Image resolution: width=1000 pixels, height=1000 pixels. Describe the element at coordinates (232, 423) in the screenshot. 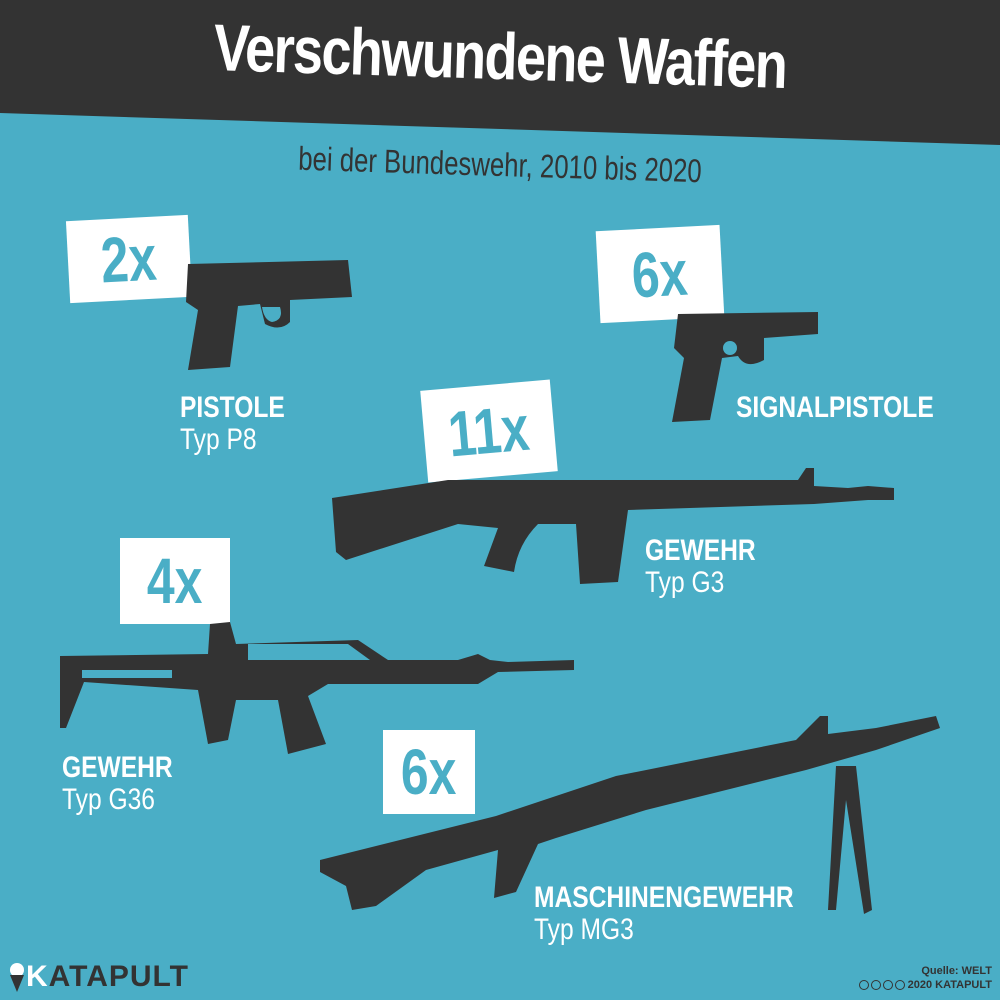

I see `label-pistole: PISTOLE Typ P8` at that location.